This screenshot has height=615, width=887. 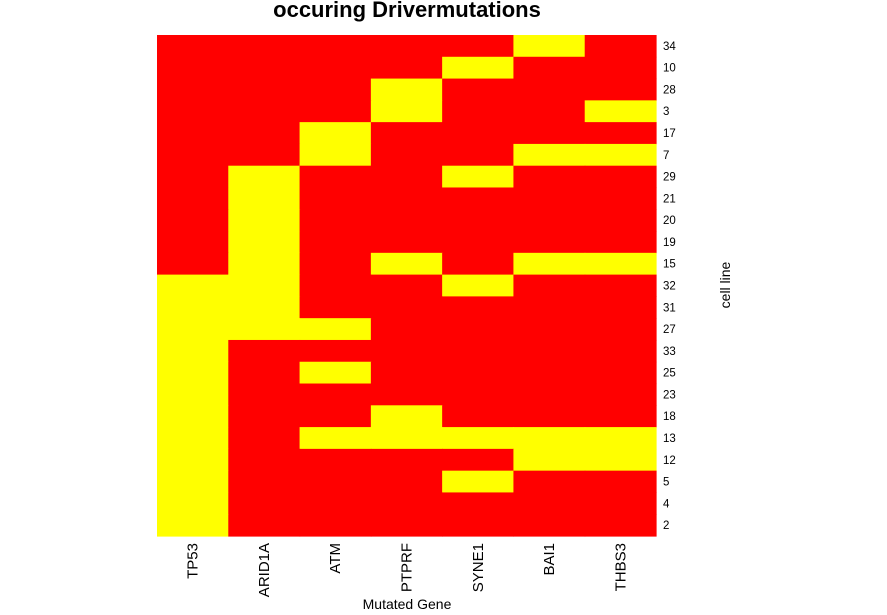 I want to click on row-label: 2, so click(x=666, y=526).